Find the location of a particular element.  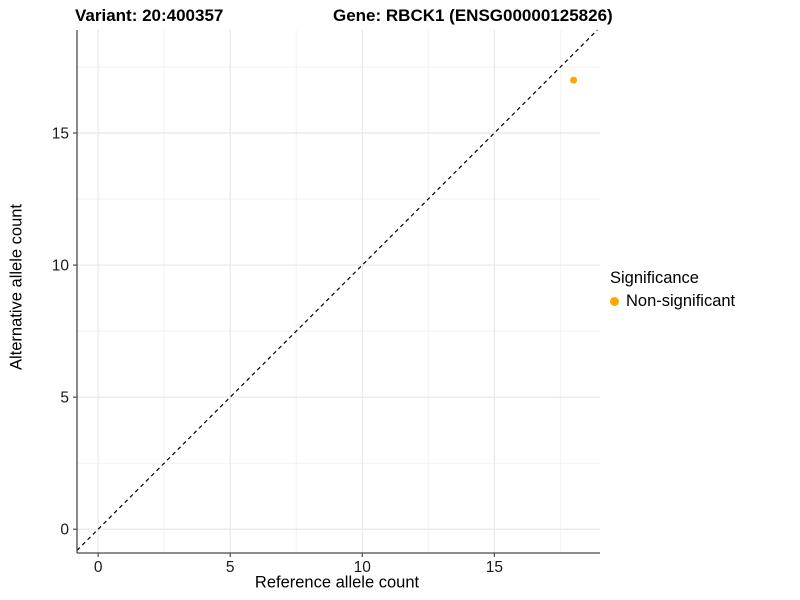

y-tick-label: 10 is located at coordinates (61, 266).